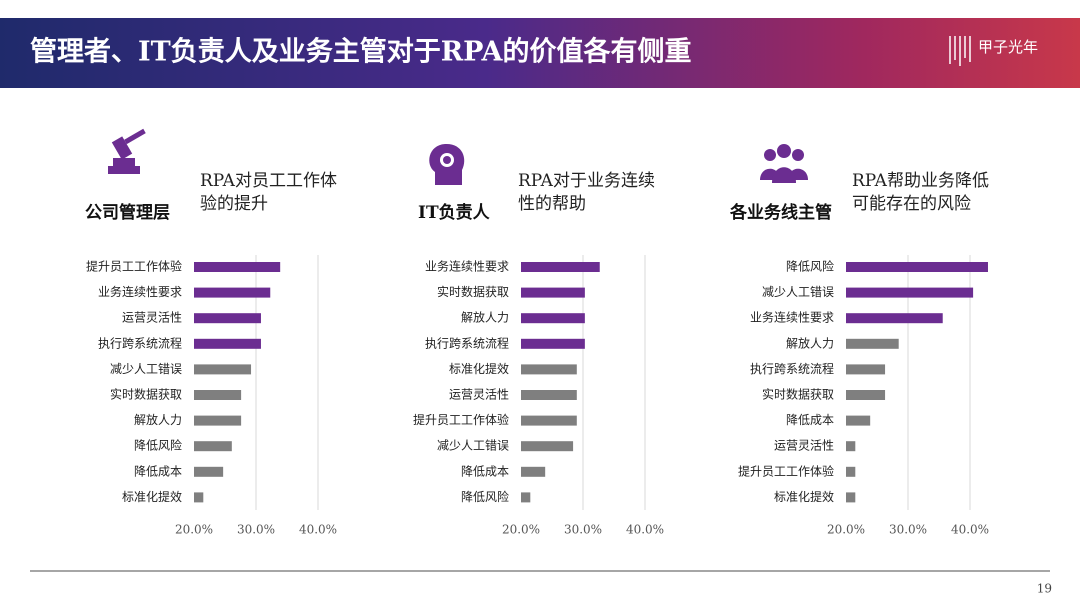 The height and width of the screenshot is (607, 1080). I want to click on group-label: 公司管理层, so click(127, 213).